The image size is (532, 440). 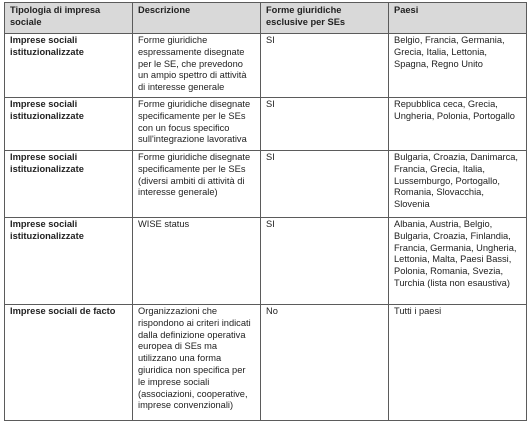 What do you see at coordinates (457, 18) in the screenshot?
I see `header-countries: Paesi` at bounding box center [457, 18].